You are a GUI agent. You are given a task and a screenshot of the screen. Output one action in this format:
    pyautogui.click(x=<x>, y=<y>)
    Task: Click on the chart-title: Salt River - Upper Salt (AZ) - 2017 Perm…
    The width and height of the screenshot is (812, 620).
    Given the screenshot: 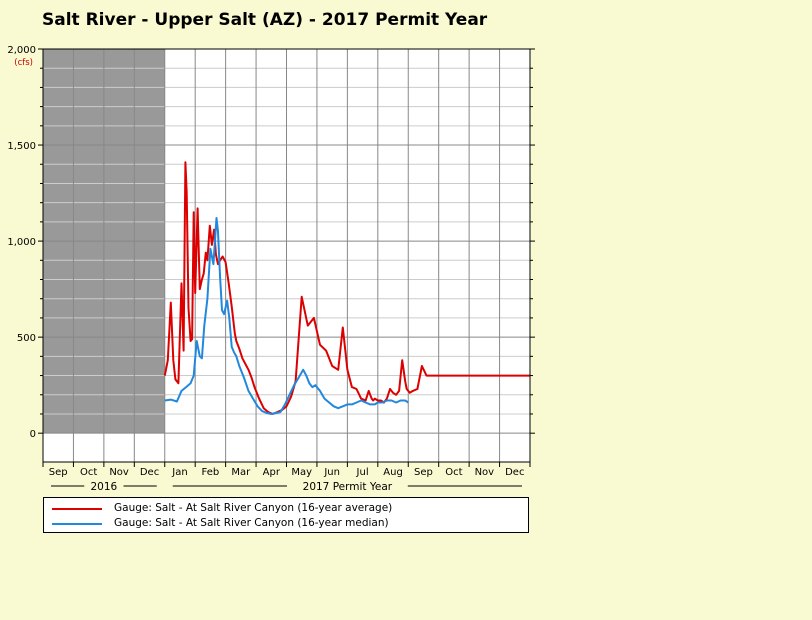 What is the action you would take?
    pyautogui.click(x=265, y=20)
    